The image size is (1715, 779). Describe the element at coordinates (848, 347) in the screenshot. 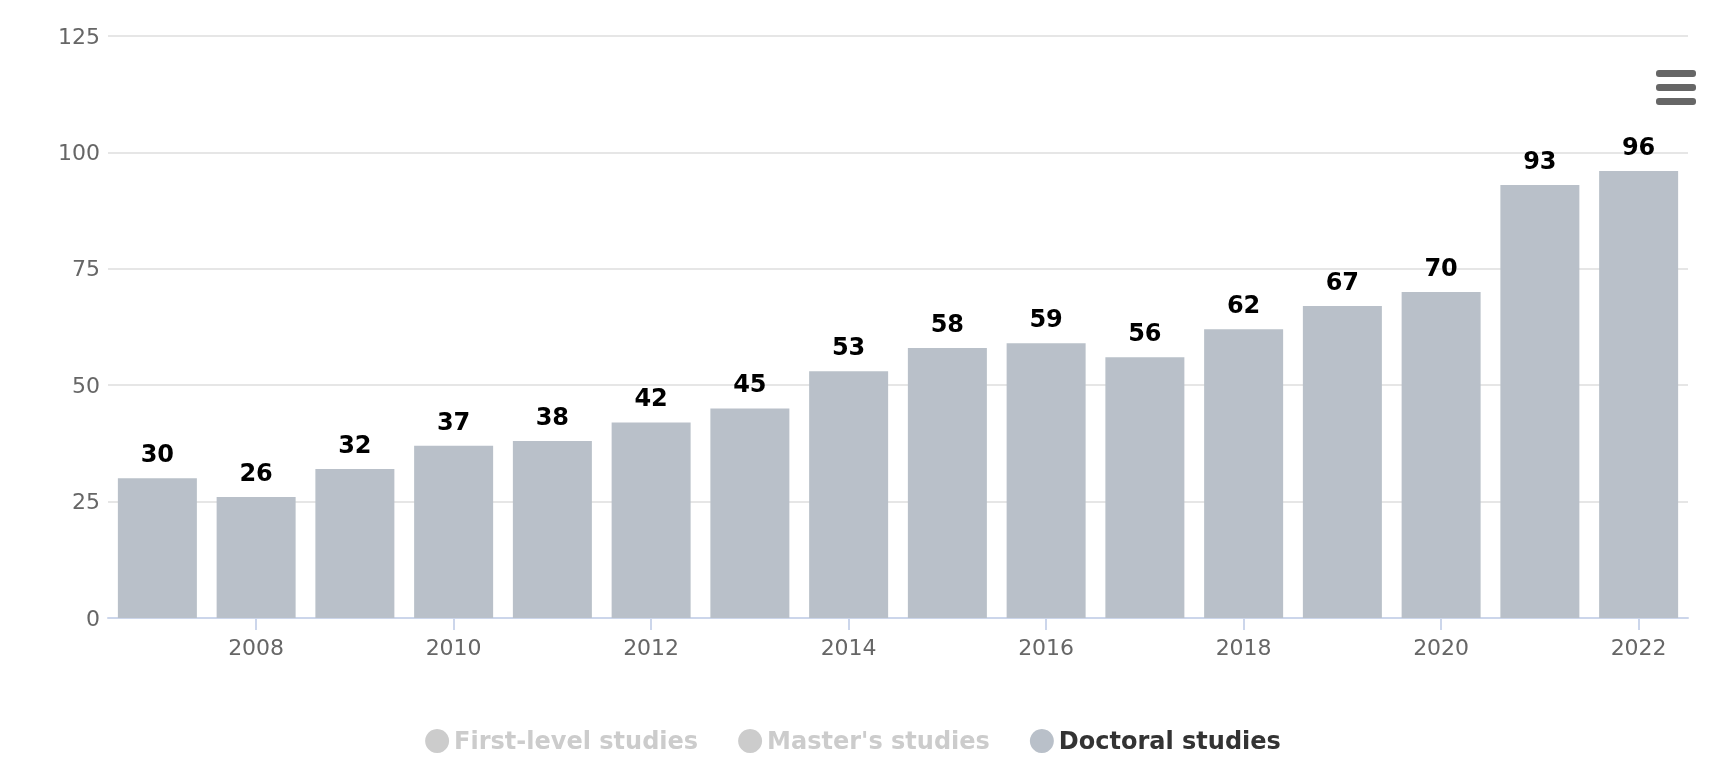

I see `data-label: 53` at that location.